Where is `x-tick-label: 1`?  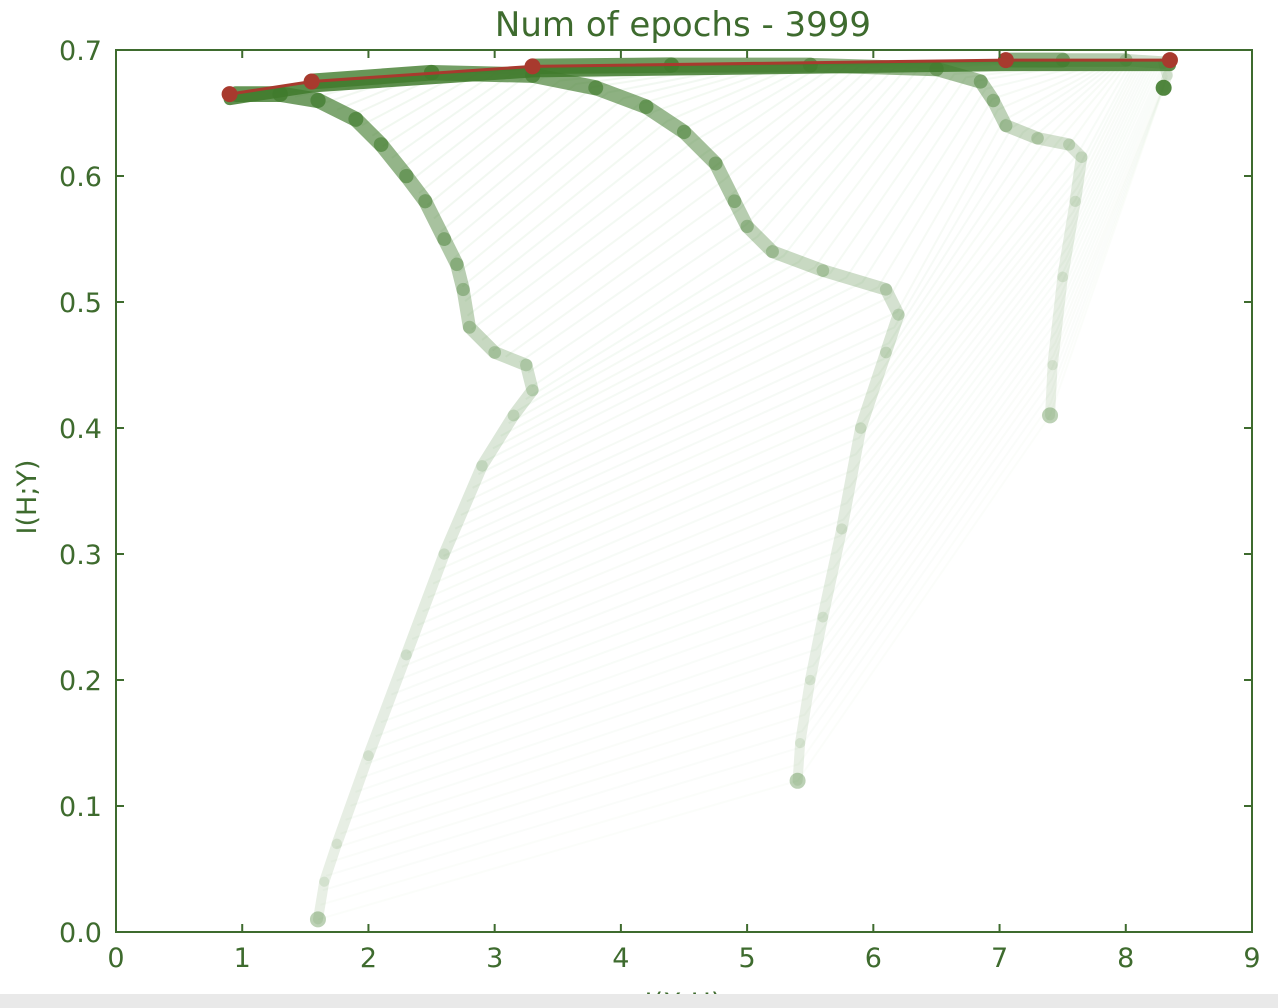
x-tick-label: 1 is located at coordinates (242, 958).